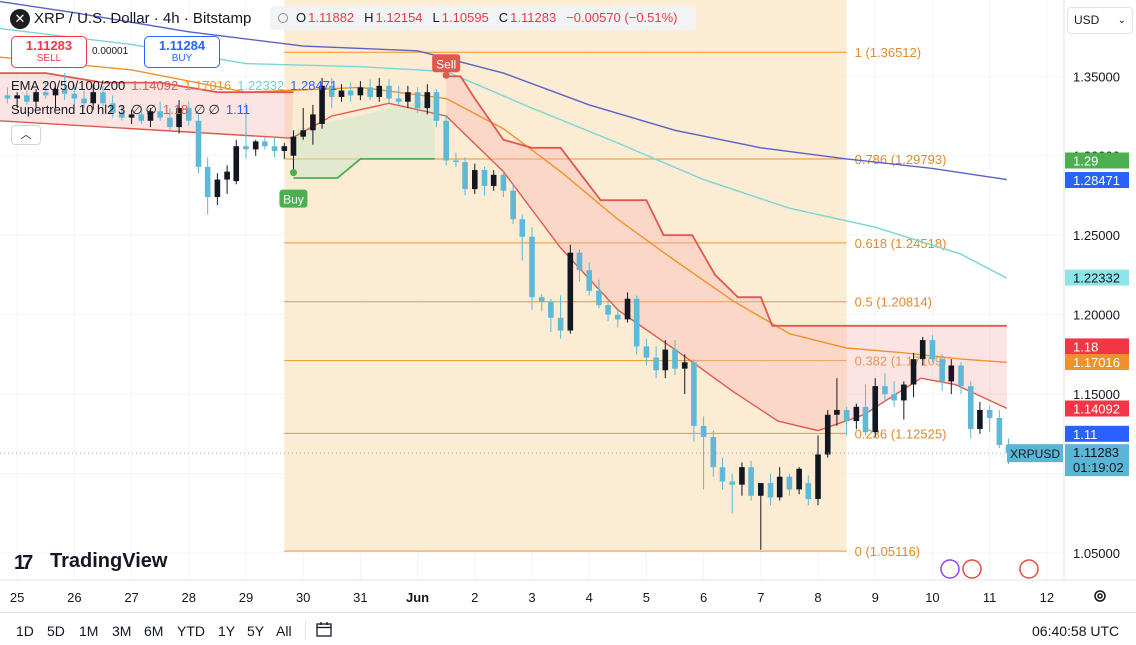  What do you see at coordinates (331, 17) in the screenshot?
I see `open-value: 1.11882` at bounding box center [331, 17].